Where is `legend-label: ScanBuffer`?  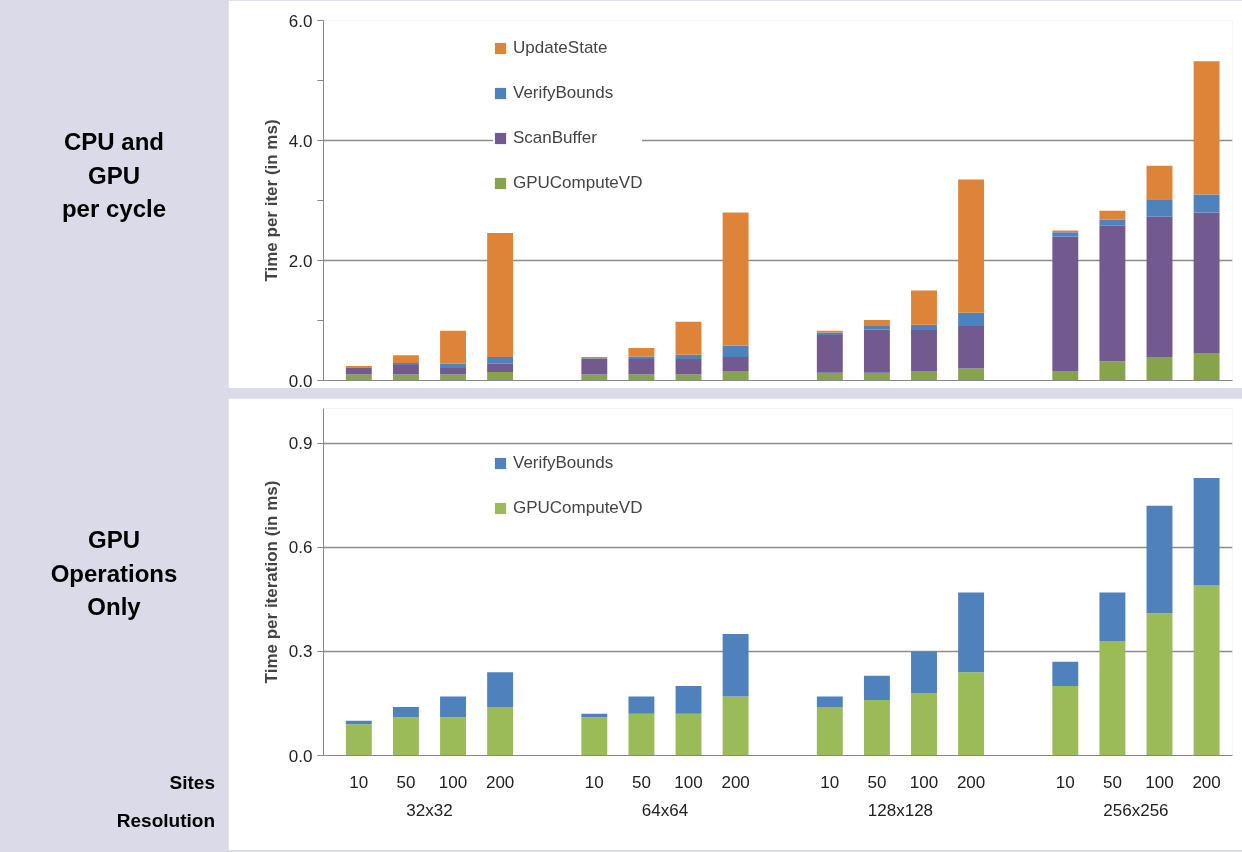 legend-label: ScanBuffer is located at coordinates (555, 138).